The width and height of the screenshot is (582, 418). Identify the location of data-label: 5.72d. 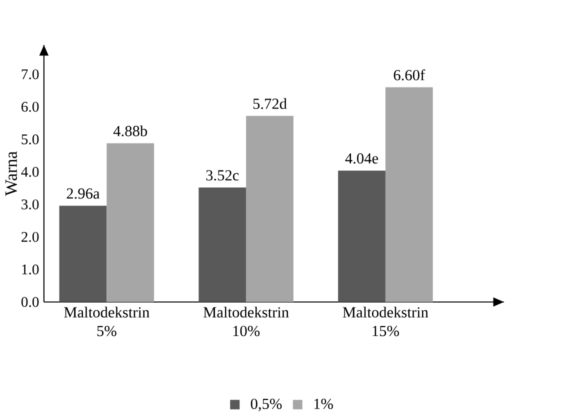
(270, 103).